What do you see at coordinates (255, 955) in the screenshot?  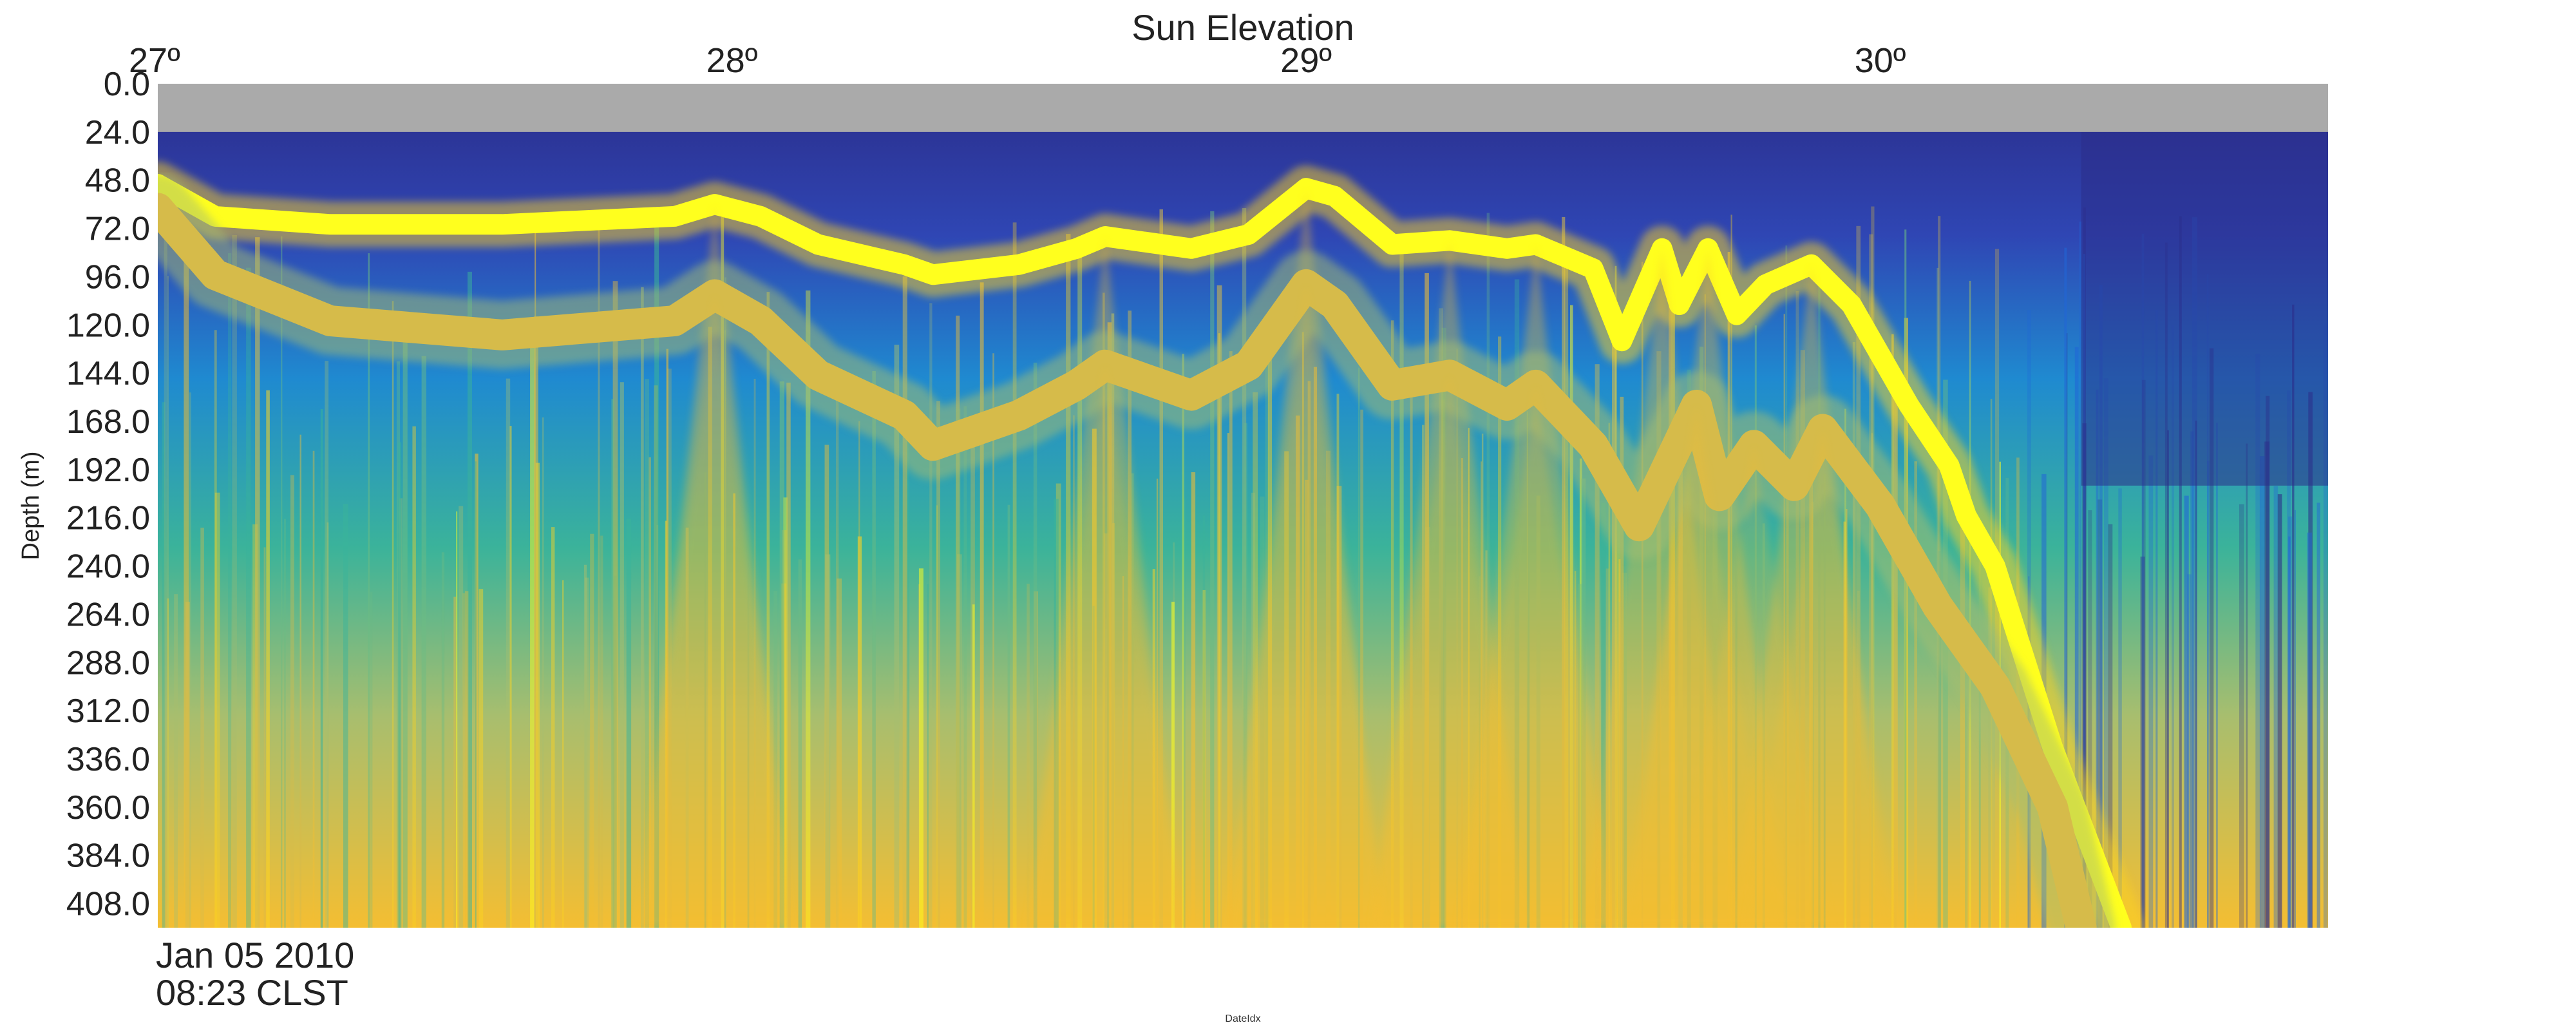 I see `start-date-label: Jan 05 2010` at bounding box center [255, 955].